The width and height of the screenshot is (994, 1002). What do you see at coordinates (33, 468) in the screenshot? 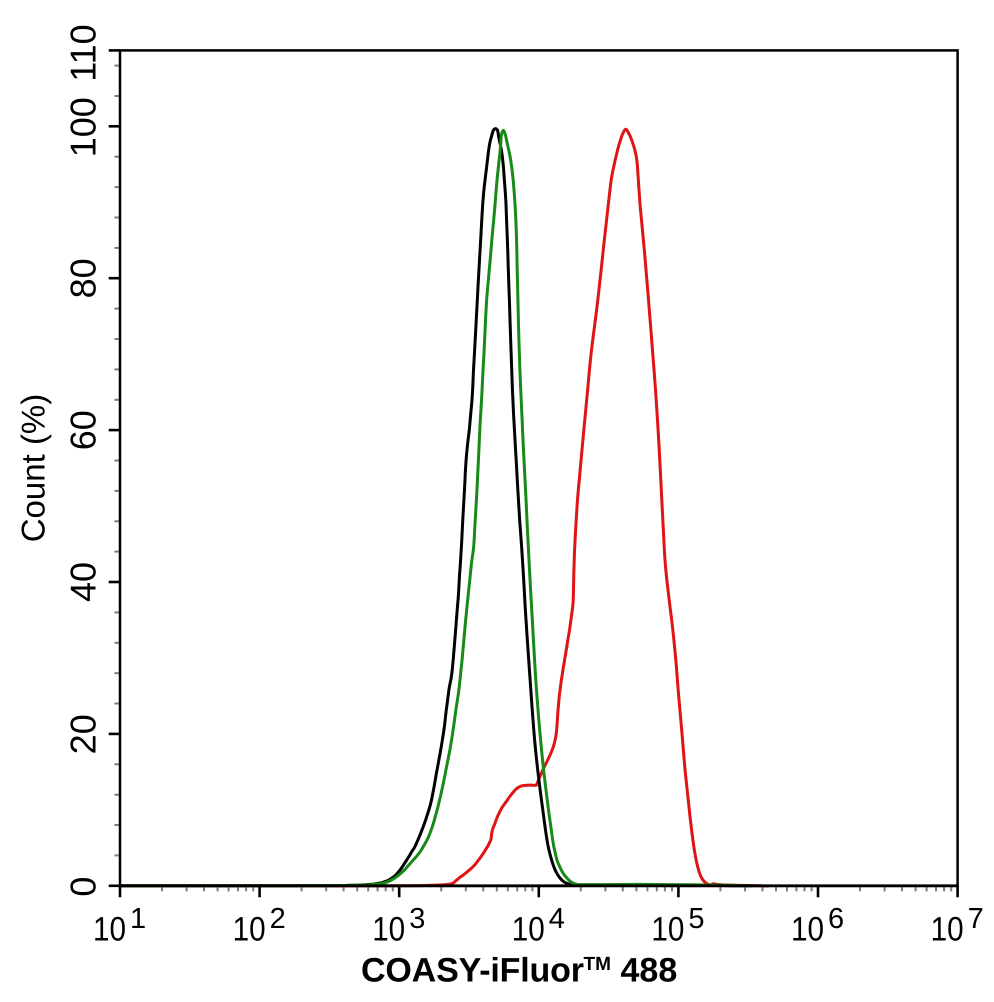
I see `svg-text: Count (%)` at bounding box center [33, 468].